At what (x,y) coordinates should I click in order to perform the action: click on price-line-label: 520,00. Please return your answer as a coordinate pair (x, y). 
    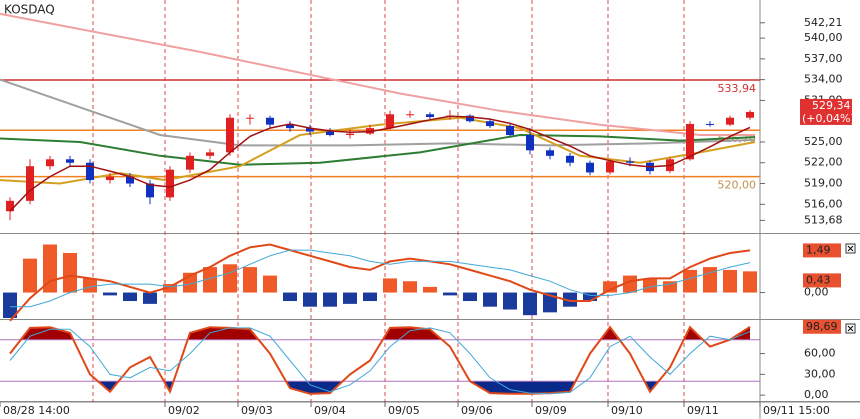
    Looking at the image, I should click on (737, 185).